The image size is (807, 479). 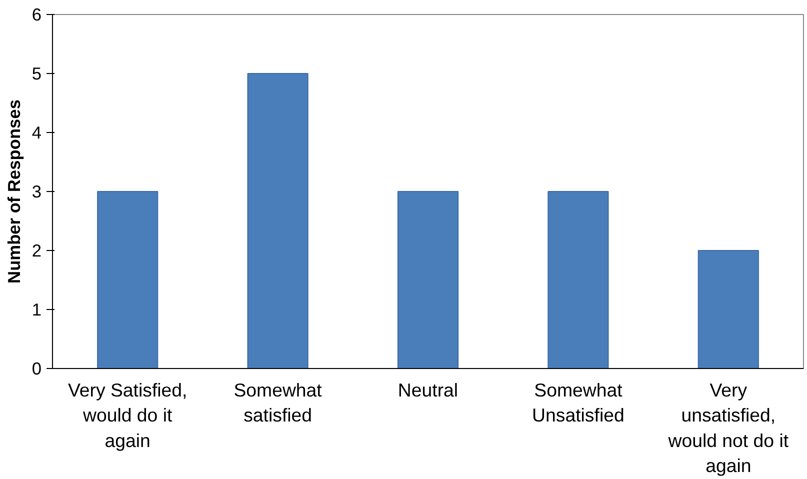 What do you see at coordinates (37, 192) in the screenshot?
I see `y-tick-label: 3` at bounding box center [37, 192].